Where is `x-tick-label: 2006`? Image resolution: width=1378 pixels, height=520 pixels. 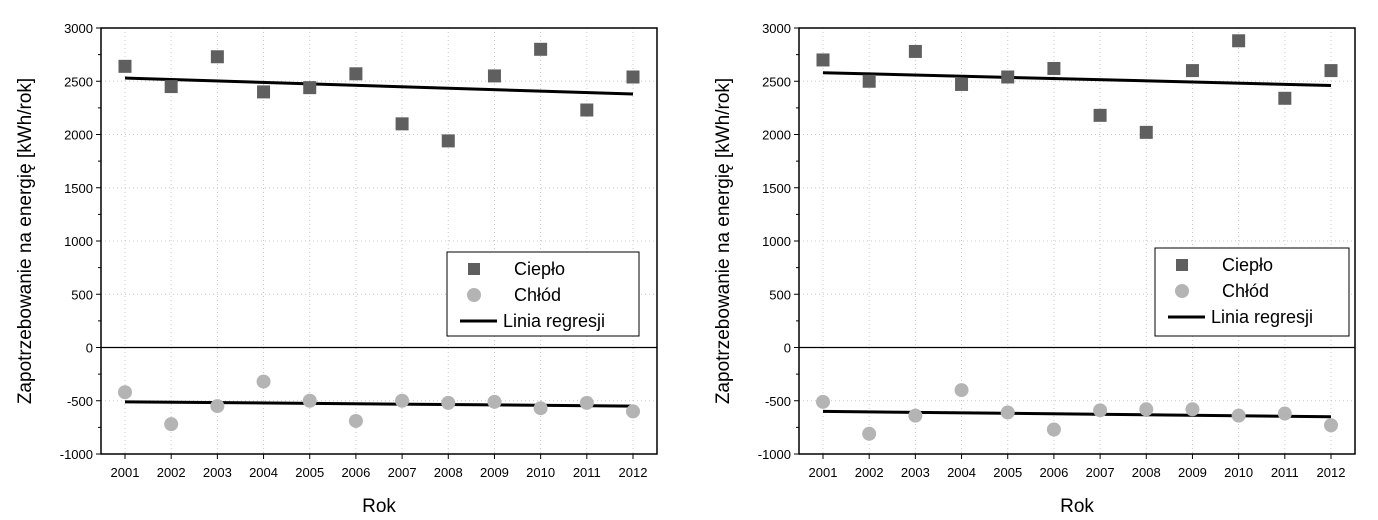
x-tick-label: 2006 is located at coordinates (355, 472).